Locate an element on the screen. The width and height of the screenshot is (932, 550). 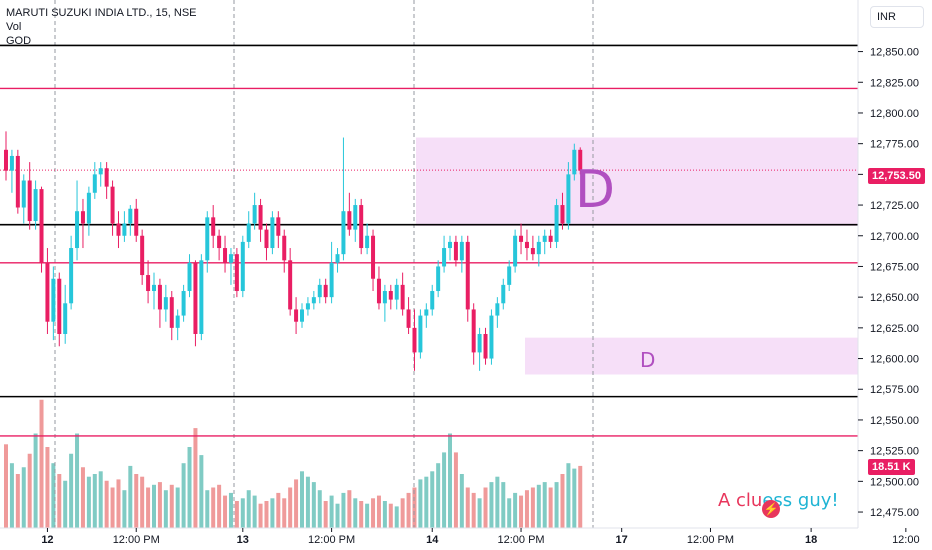
price-tick-label: 12,550.00 is located at coordinates (894, 421).